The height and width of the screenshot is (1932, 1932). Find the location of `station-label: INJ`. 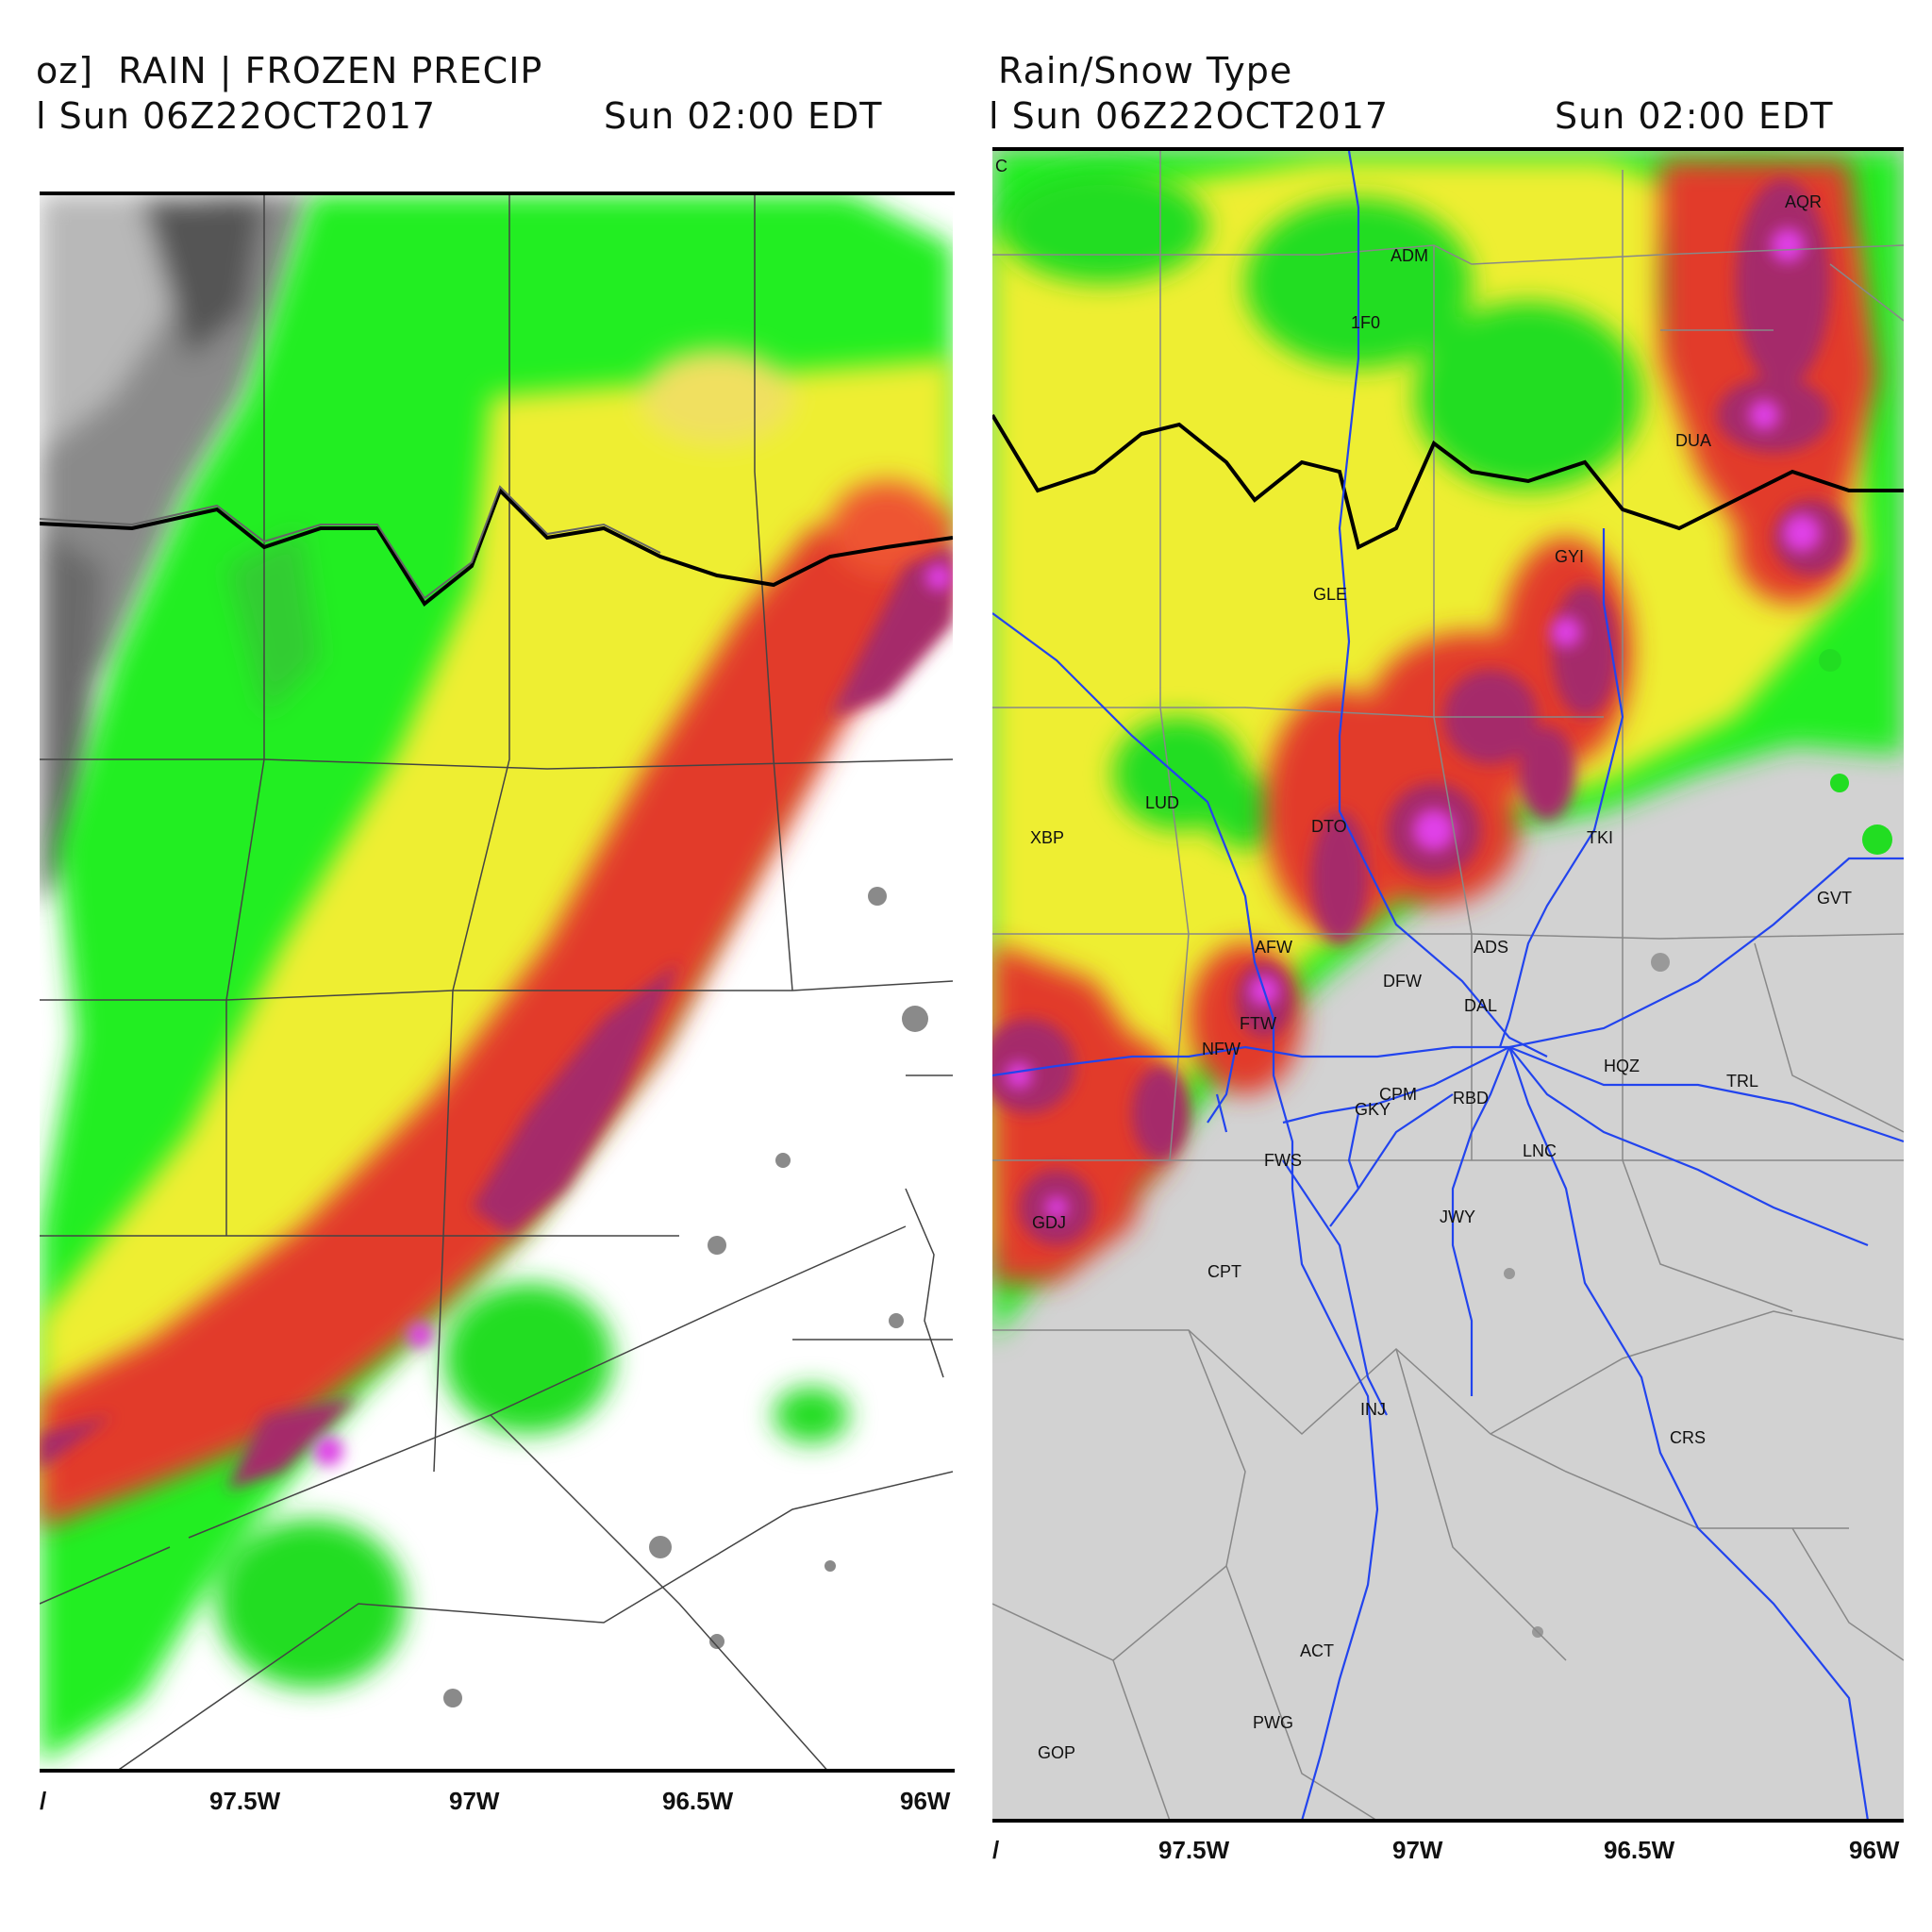

station-label: INJ is located at coordinates (1373, 1410).